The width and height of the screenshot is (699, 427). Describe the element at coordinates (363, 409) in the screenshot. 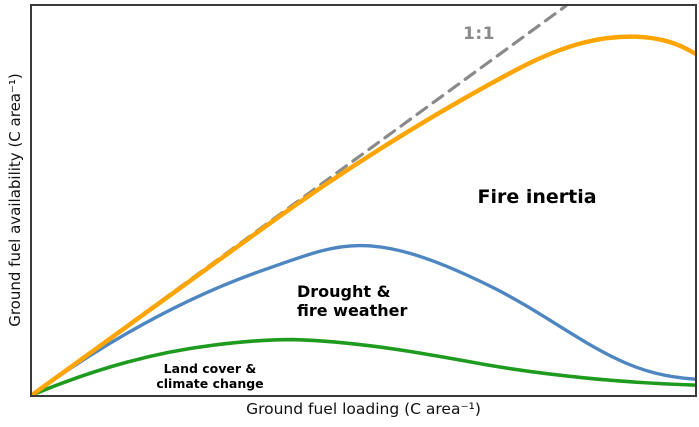

I see `x-axis-label: Ground fuel loading (C area⁻¹)` at that location.